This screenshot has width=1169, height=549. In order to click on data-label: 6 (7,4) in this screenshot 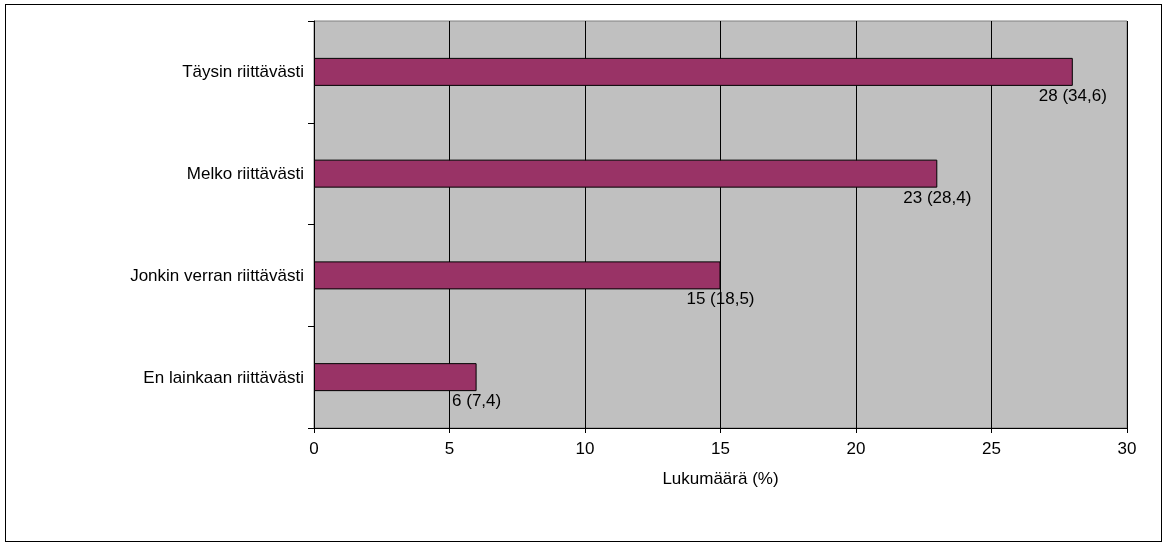, I will do `click(477, 401)`.